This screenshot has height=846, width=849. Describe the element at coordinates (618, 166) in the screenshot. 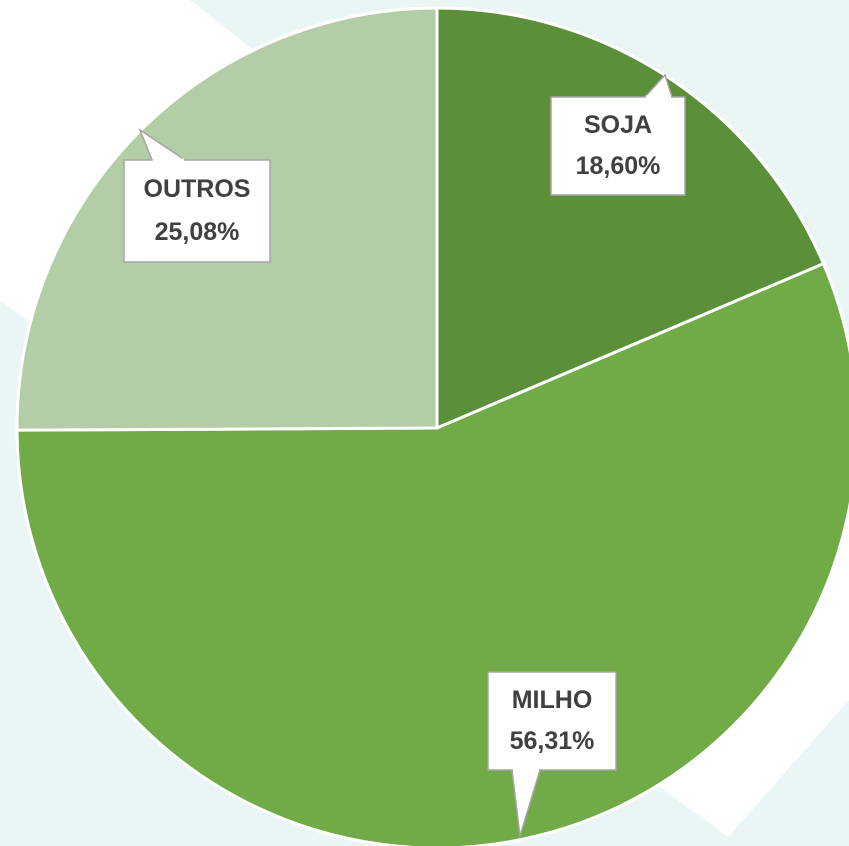

I see `value-label: 18,60%` at that location.